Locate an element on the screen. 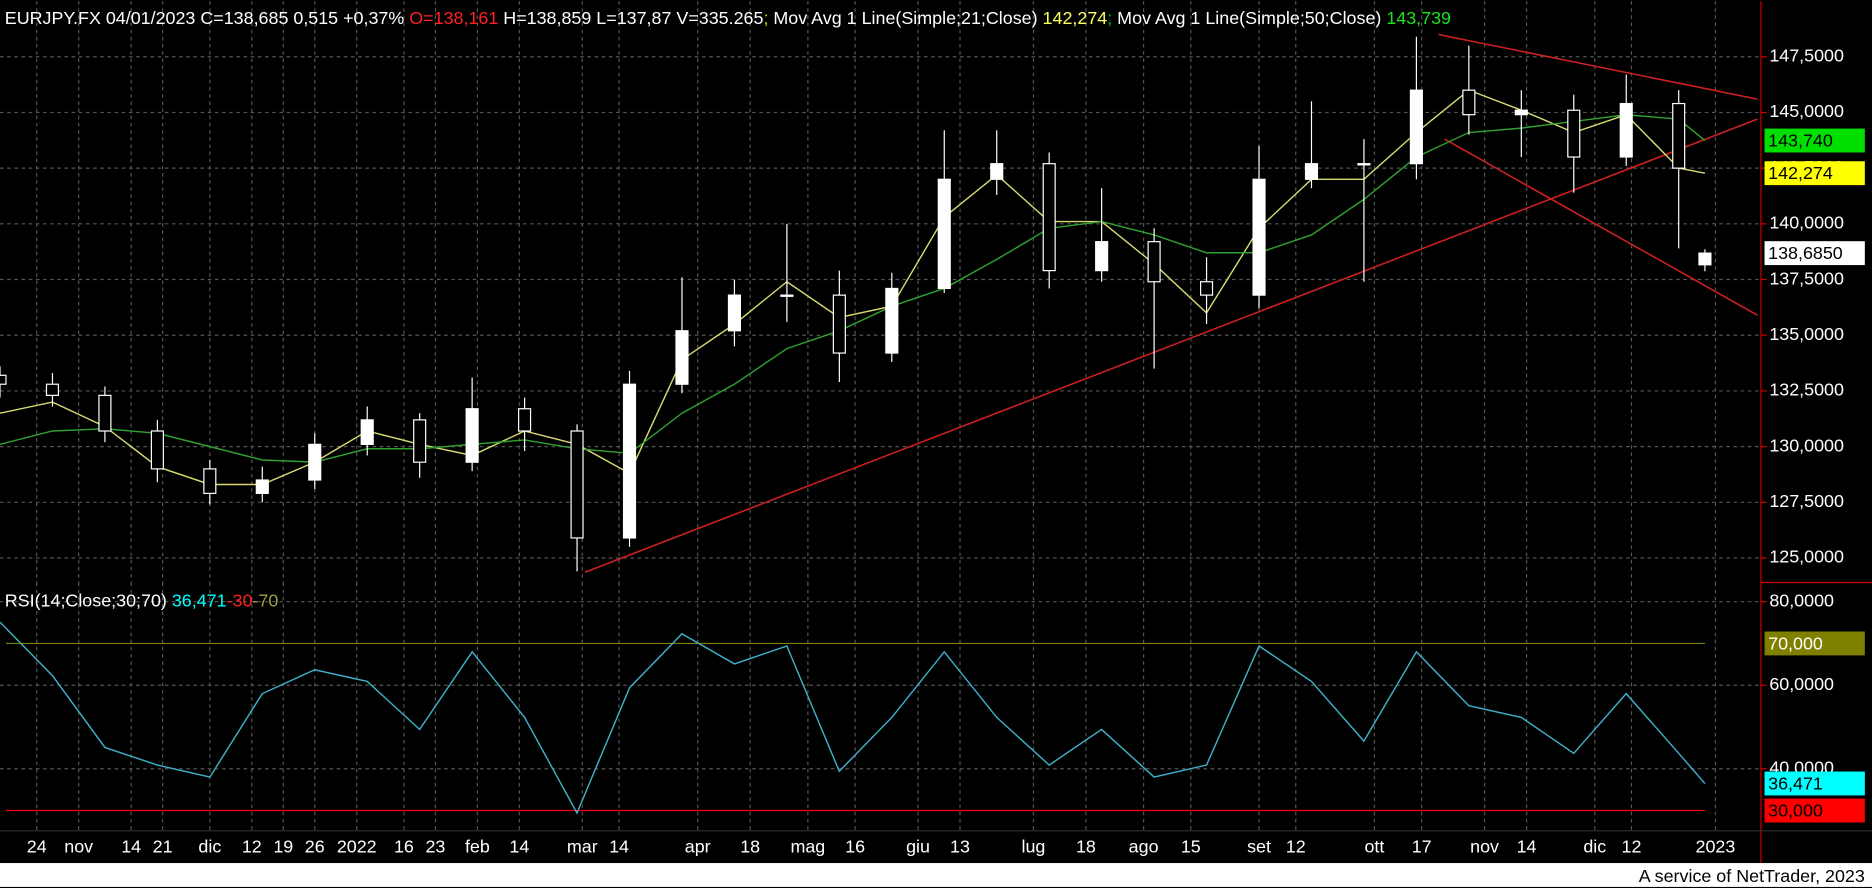 This screenshot has height=888, width=1872. x-tick-label: ago is located at coordinates (1144, 846).